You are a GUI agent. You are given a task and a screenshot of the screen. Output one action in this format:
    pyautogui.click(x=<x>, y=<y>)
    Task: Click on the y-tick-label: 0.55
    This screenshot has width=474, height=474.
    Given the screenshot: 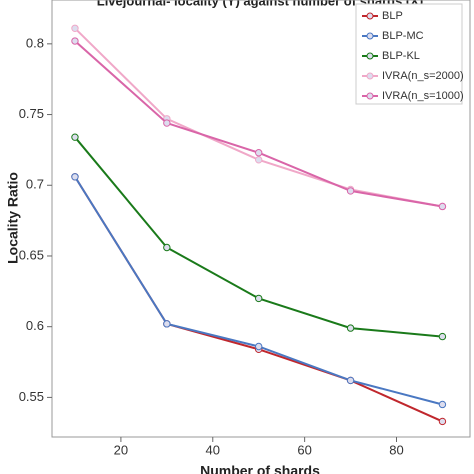 What is the action you would take?
    pyautogui.click(x=31, y=396)
    